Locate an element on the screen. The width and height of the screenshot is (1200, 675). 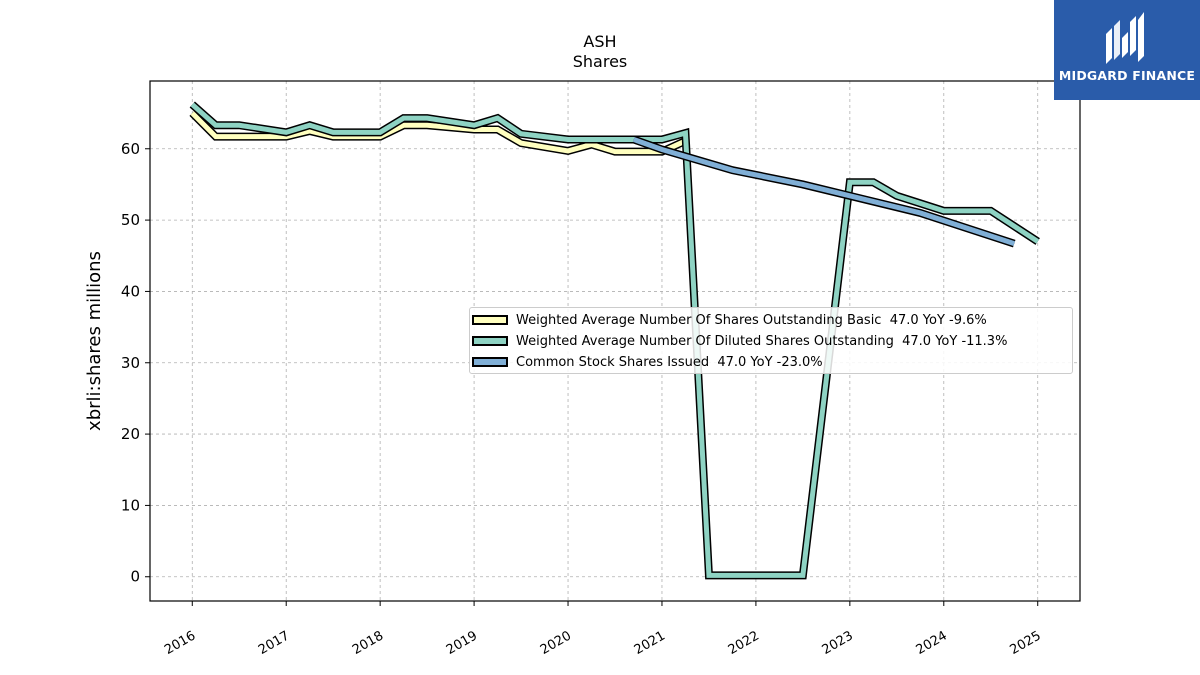
x-tick-label-5: 2021 is located at coordinates (650, 643).